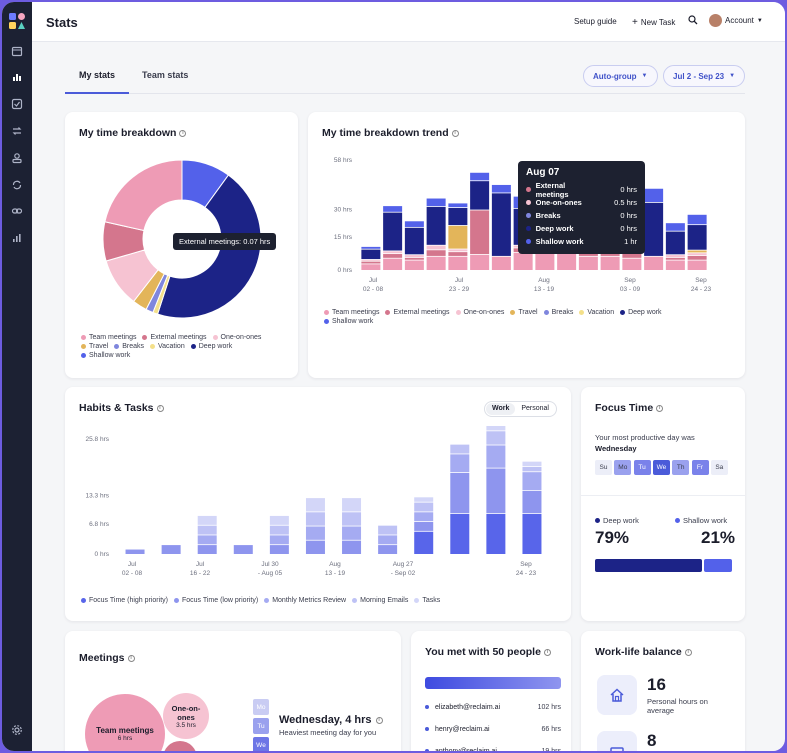 This screenshot has height=753, width=787. What do you see at coordinates (207, 540) in the screenshot?
I see `habits-bar-2-monthly_review` at bounding box center [207, 540].